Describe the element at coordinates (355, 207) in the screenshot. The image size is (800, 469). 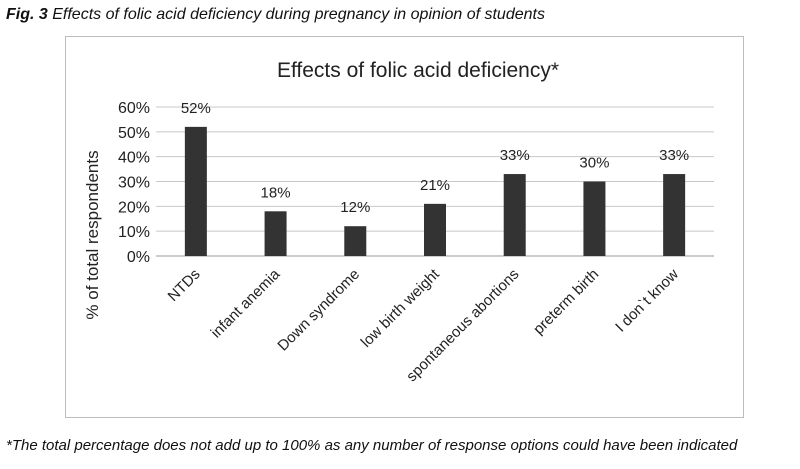
I see `data-label: 12%` at that location.